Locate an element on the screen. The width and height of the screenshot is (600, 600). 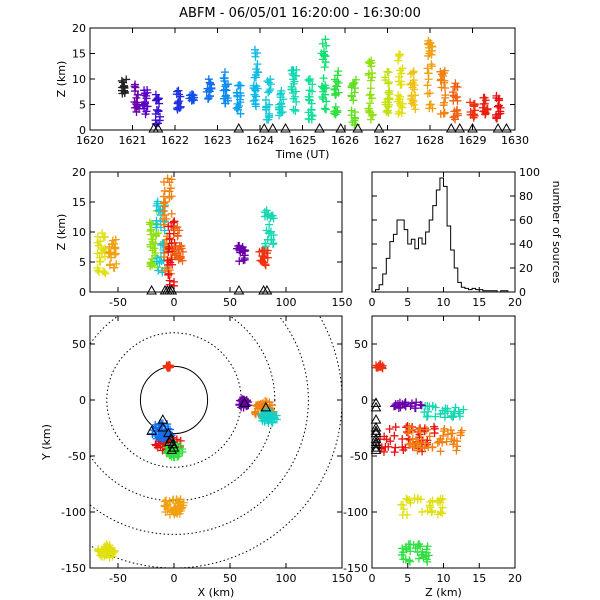
y-tick-label: -100 is located at coordinates (355, 512).